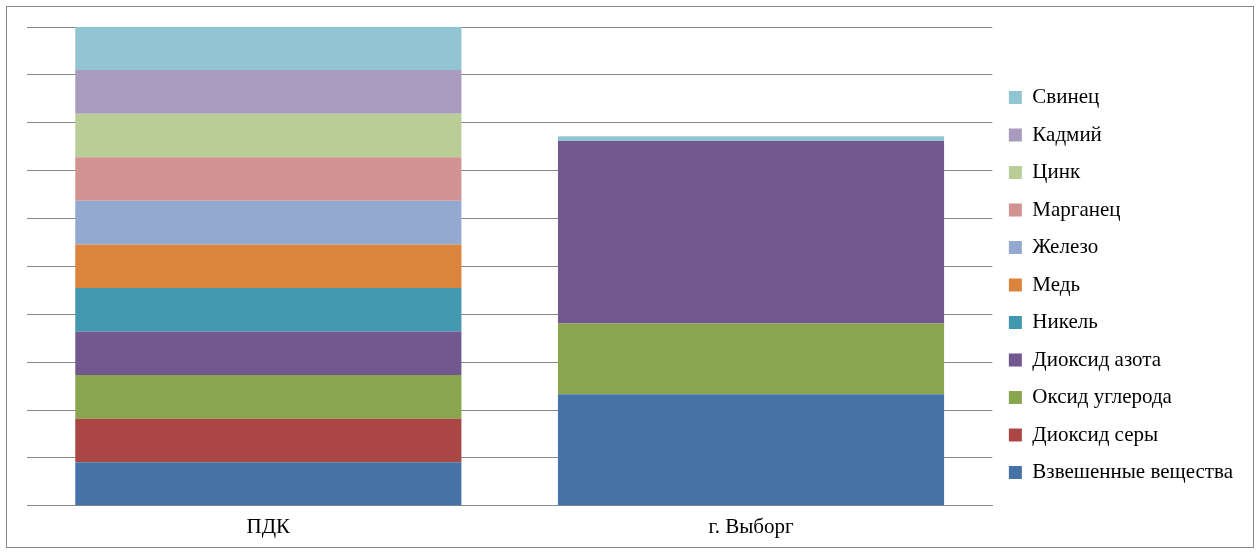 The width and height of the screenshot is (1260, 553). I want to click on legend-label: Диоксид серы, so click(1095, 433).